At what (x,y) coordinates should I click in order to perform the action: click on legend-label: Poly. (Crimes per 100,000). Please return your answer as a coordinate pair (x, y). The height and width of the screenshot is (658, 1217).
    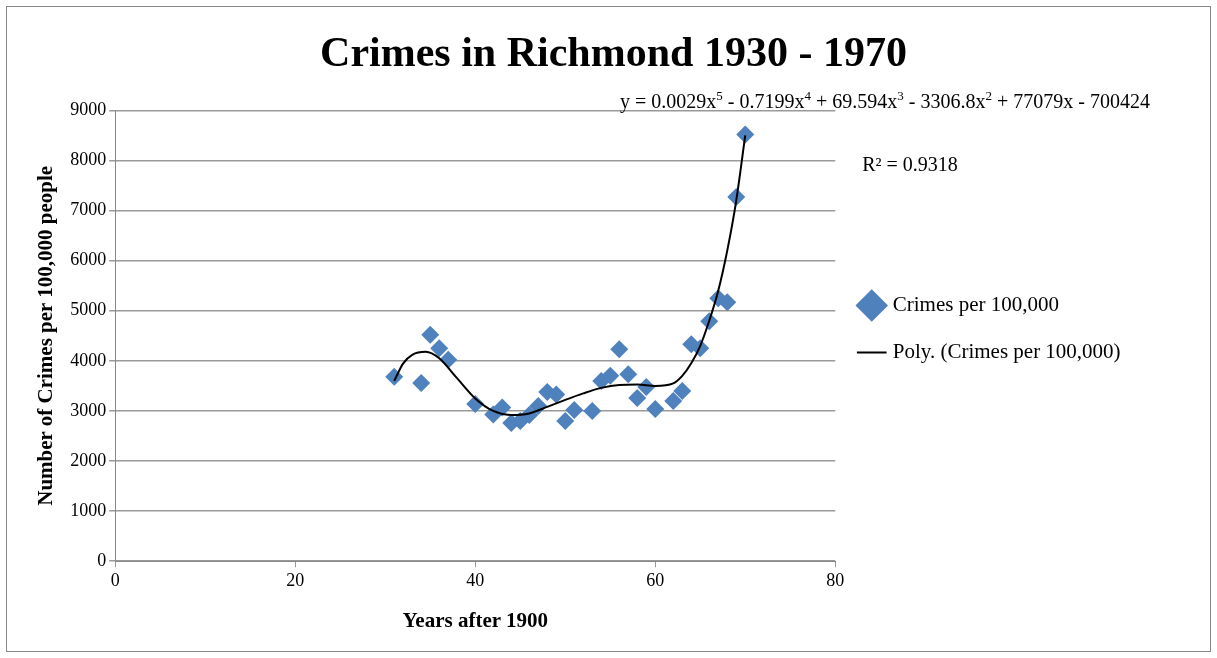
    Looking at the image, I should click on (1006, 351).